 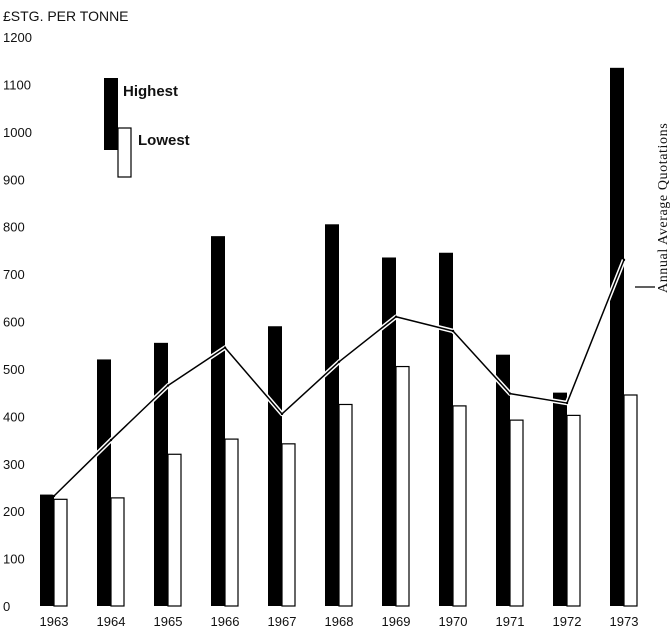 What do you see at coordinates (14, 179) in the screenshot?
I see `y-tick-label: 900` at bounding box center [14, 179].